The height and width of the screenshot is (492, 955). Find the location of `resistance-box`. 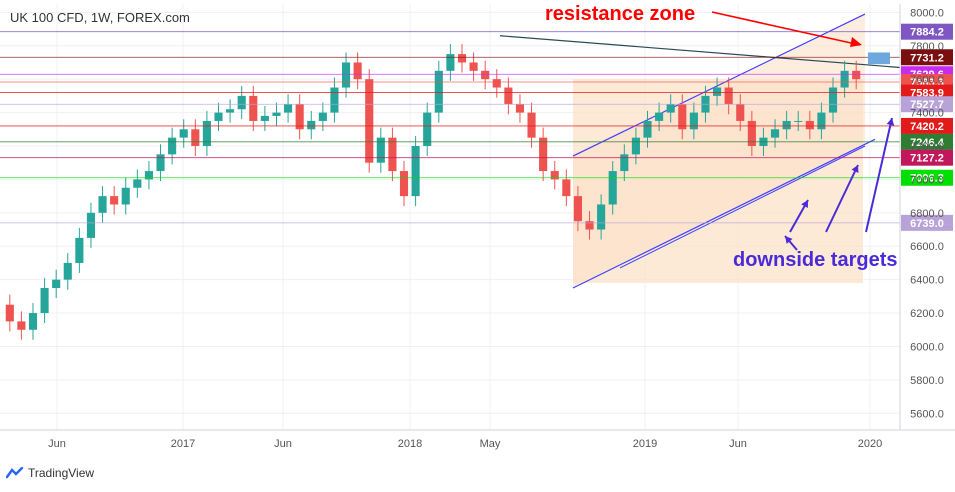

resistance-box is located at coordinates (879, 58).